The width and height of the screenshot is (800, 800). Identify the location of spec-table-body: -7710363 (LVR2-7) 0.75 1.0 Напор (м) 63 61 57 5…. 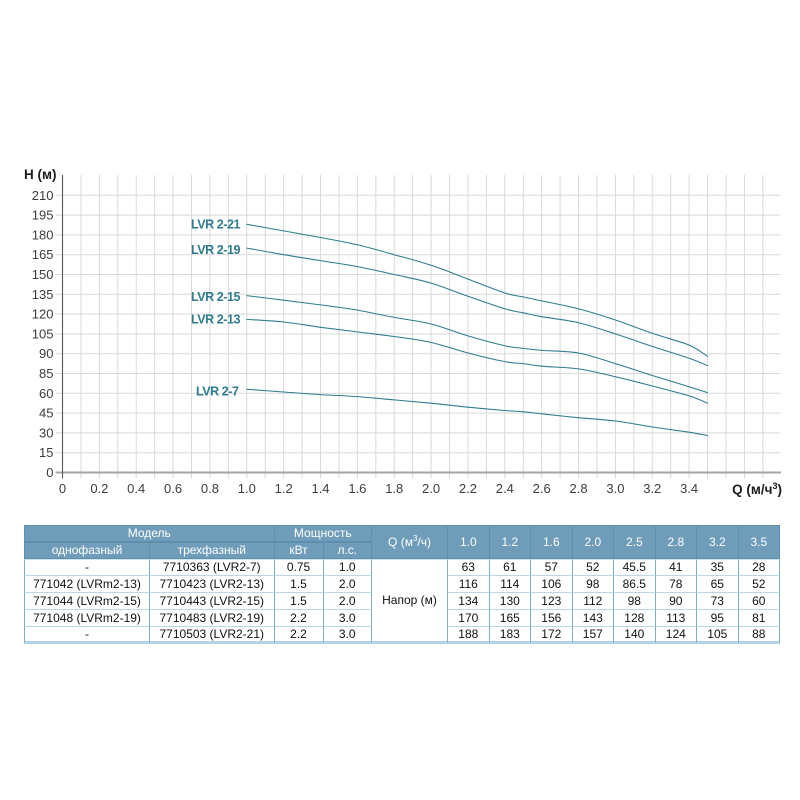
(402, 601).